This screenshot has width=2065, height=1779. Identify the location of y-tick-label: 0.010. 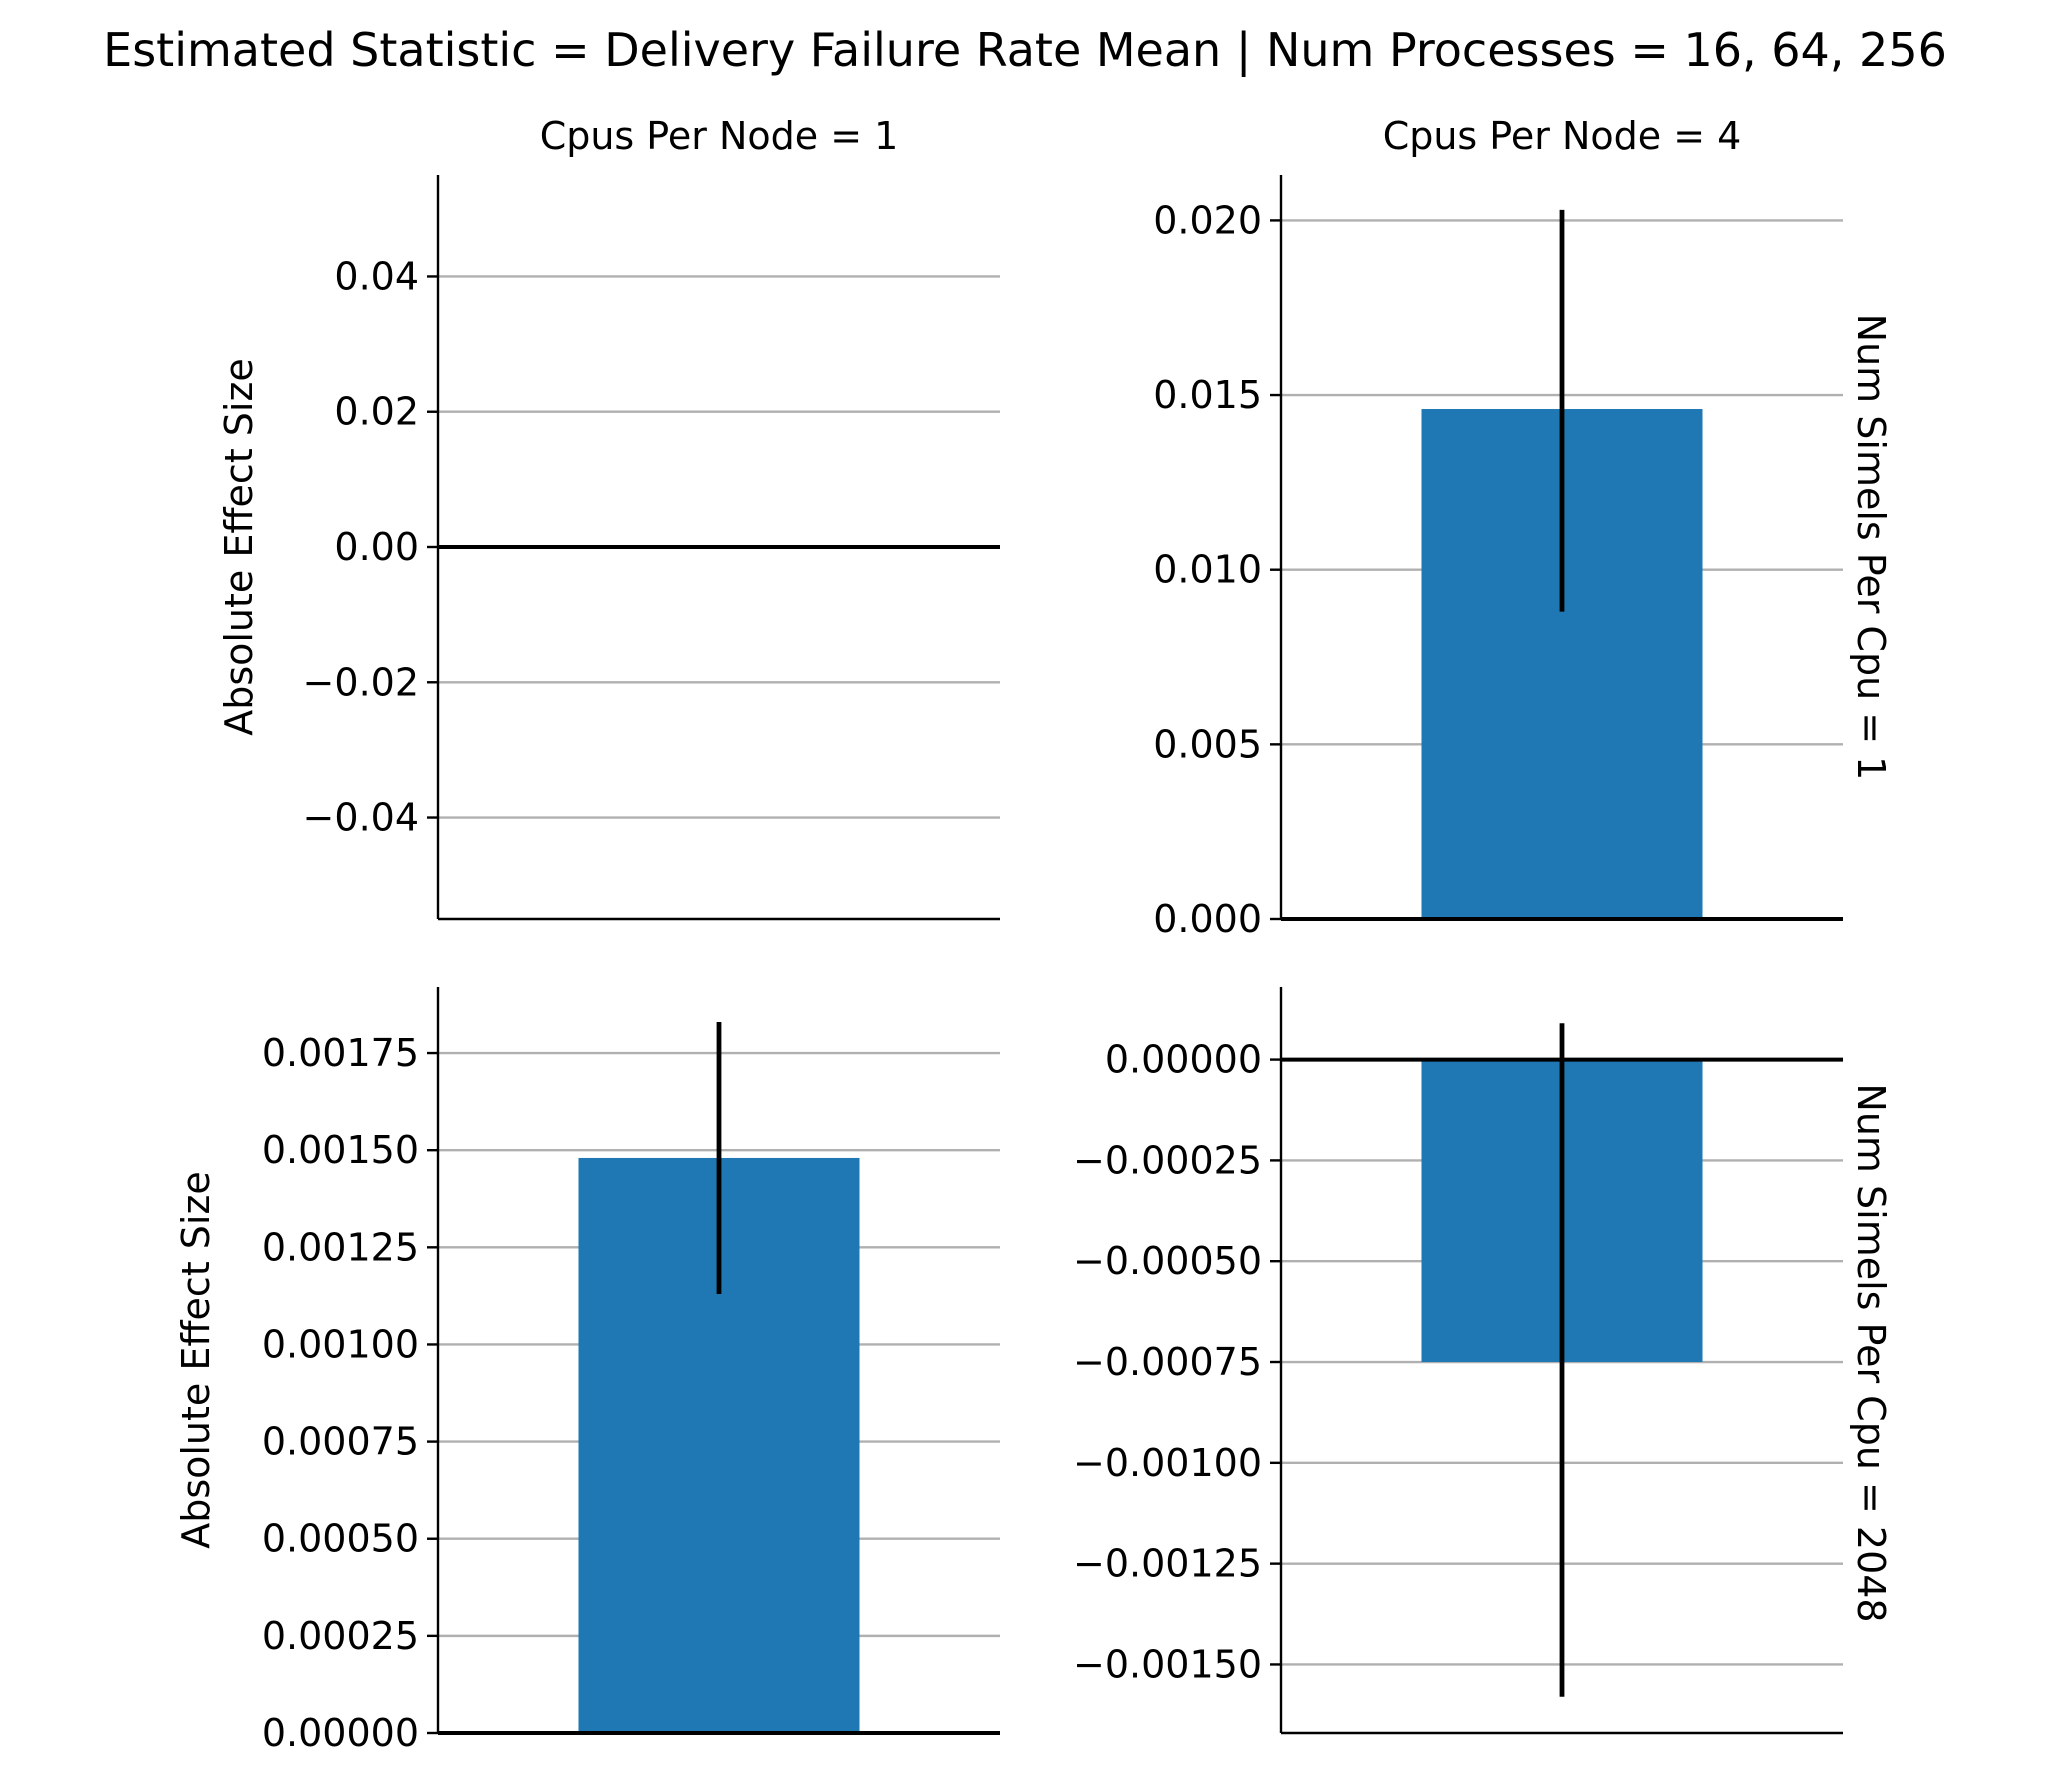
(1207, 570).